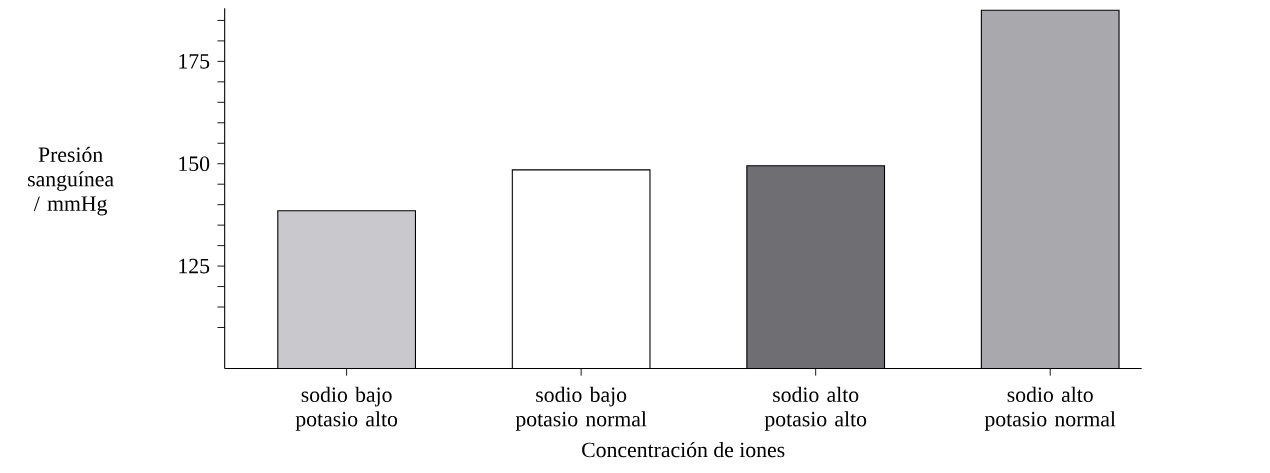 This screenshot has height=473, width=1270. What do you see at coordinates (194, 61) in the screenshot?
I see `y-tick-label: 175` at bounding box center [194, 61].